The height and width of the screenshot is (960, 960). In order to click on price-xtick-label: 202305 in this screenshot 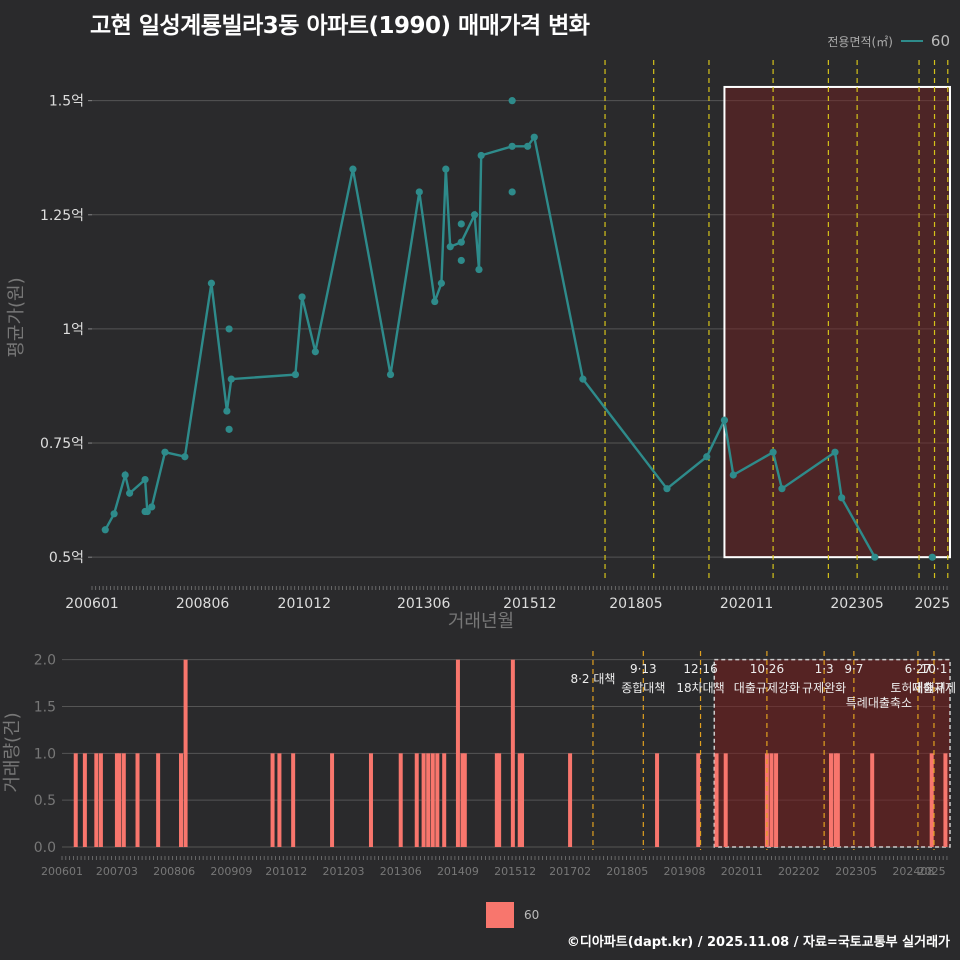, I will do `click(856, 604)`.